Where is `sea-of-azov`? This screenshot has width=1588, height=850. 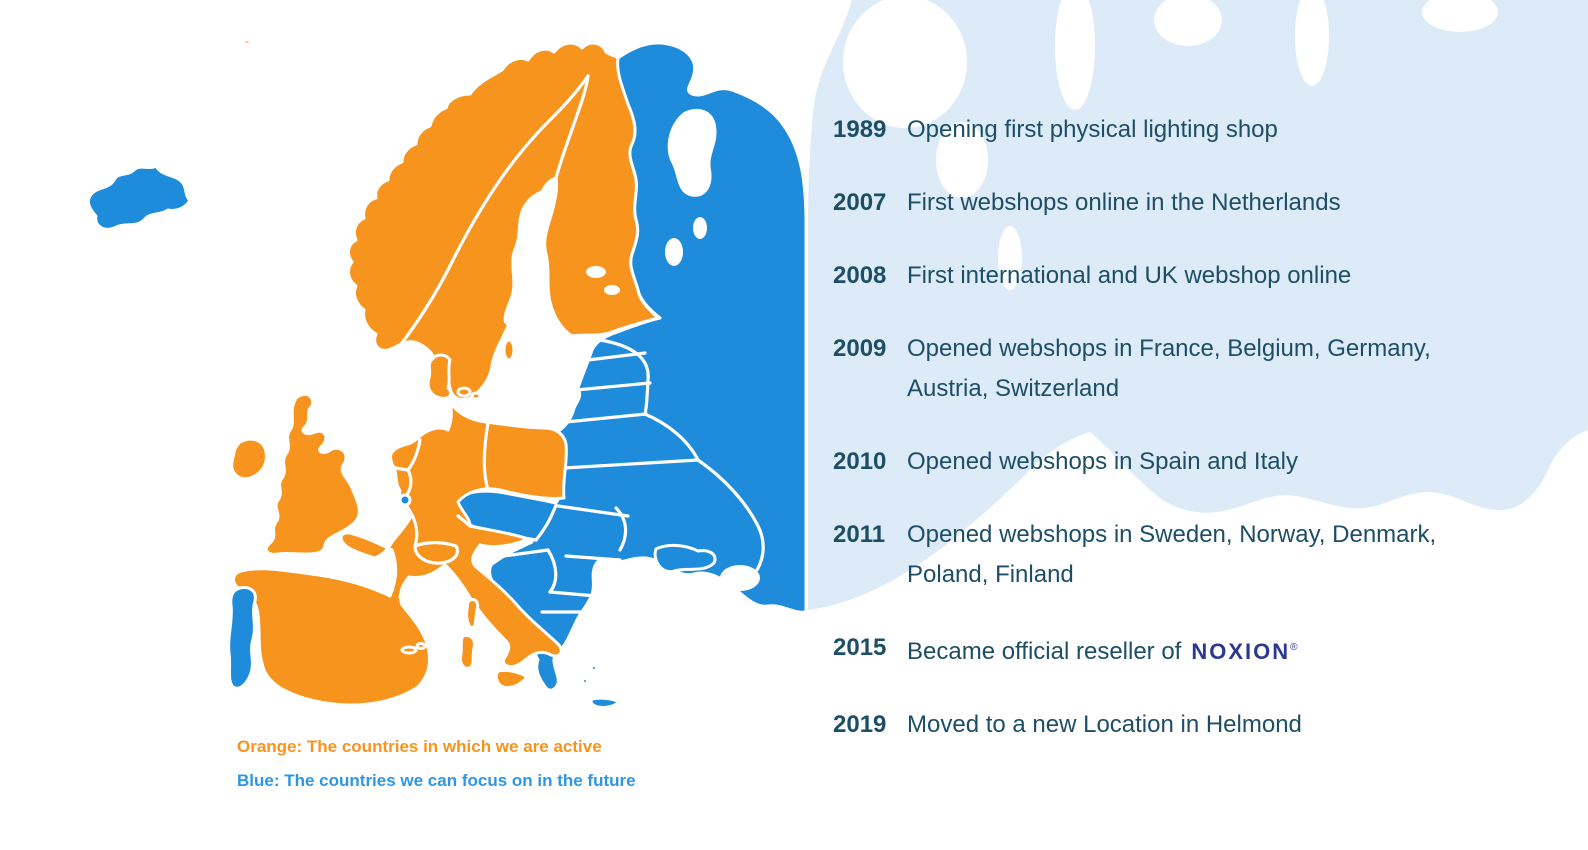 sea-of-azov is located at coordinates (740, 578).